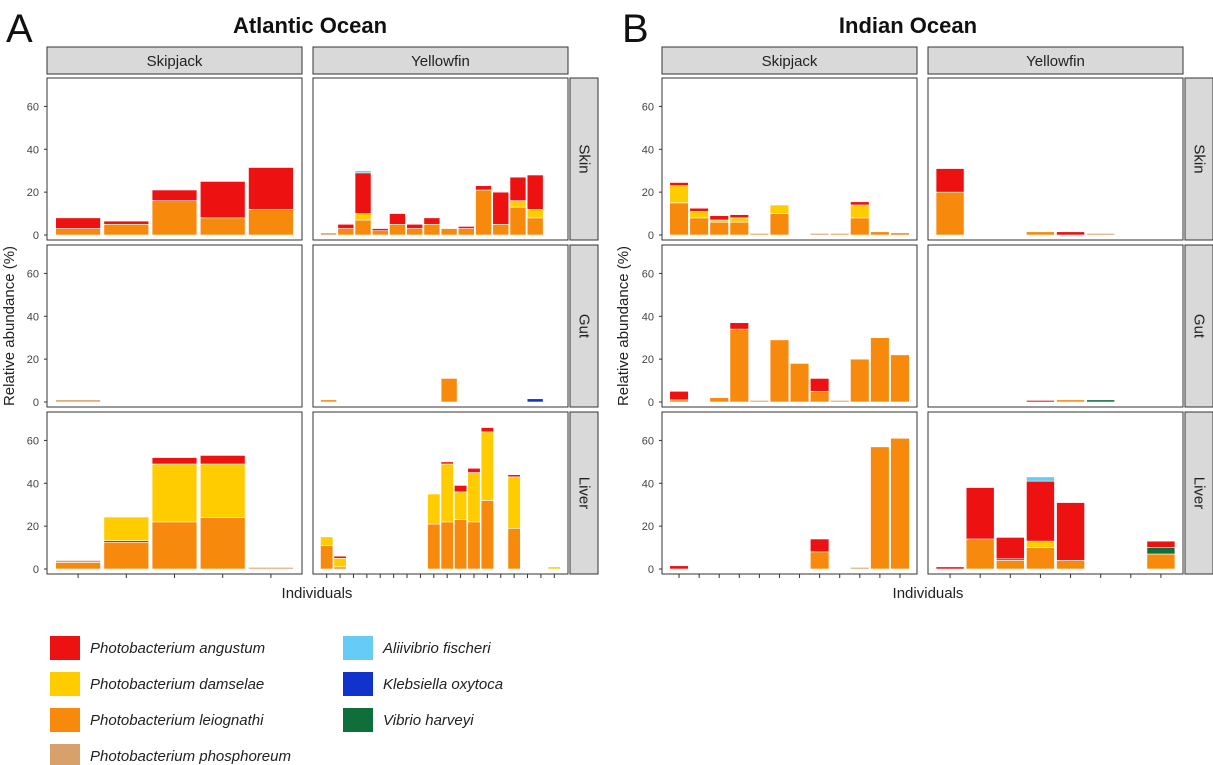 The image size is (1213, 765). Describe the element at coordinates (789, 159) in the screenshot. I see `facet-skipjack-skin` at that location.